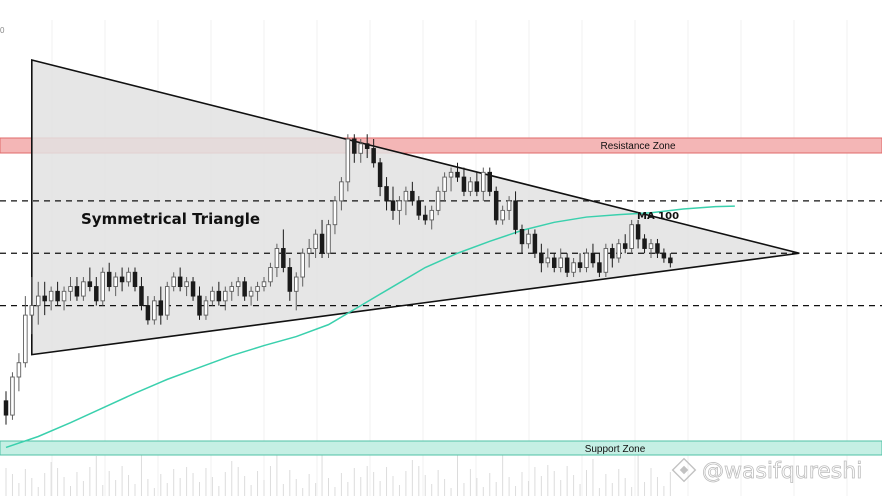 Image resolution: width=882 pixels, height=496 pixels. I want to click on support-zone-label: Support Zone, so click(615, 449).